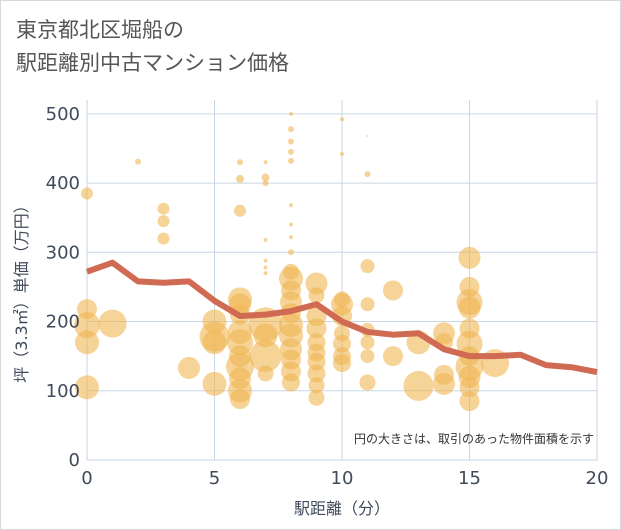 The image size is (621, 530). I want to click on x-axis-label: 駅距離（分）, so click(342, 508).